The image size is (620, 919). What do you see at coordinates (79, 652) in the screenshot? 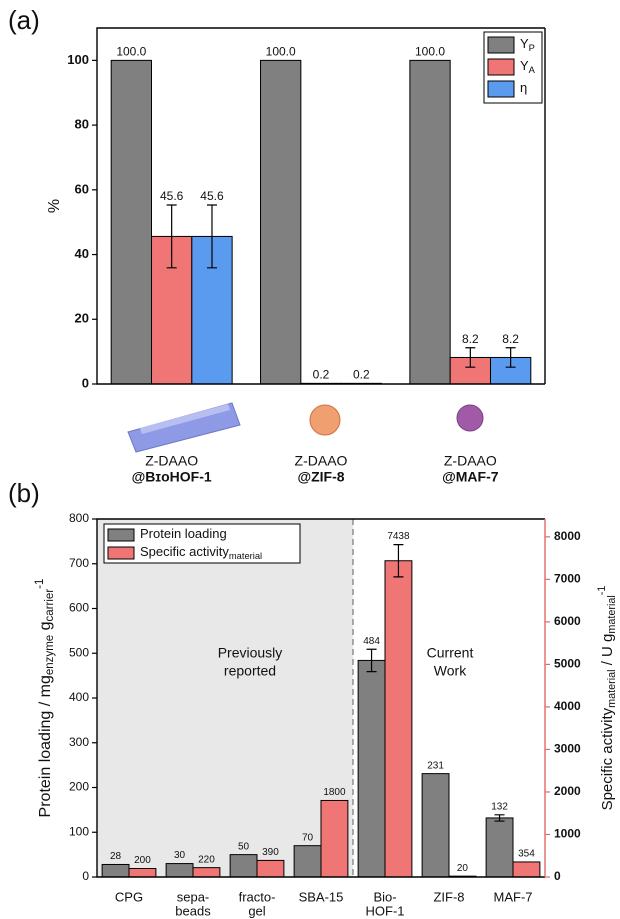
I see `y-tick-label: 500` at bounding box center [79, 652].